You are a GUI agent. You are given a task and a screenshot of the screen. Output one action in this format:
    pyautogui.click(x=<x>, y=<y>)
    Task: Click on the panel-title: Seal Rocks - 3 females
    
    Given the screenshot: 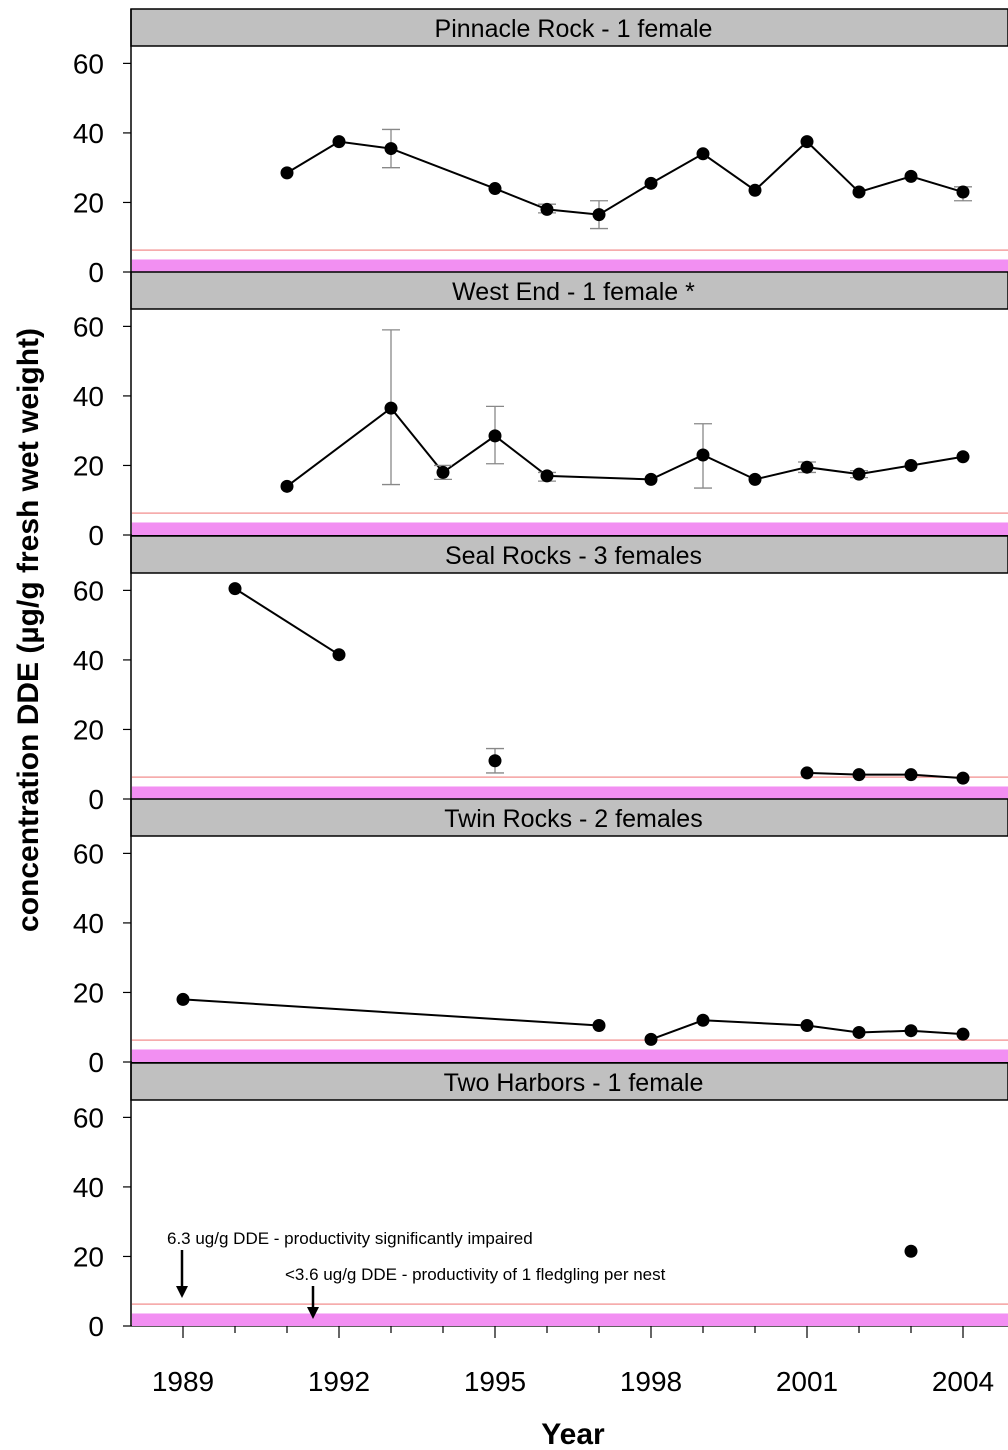 What is the action you would take?
    pyautogui.click(x=573, y=556)
    